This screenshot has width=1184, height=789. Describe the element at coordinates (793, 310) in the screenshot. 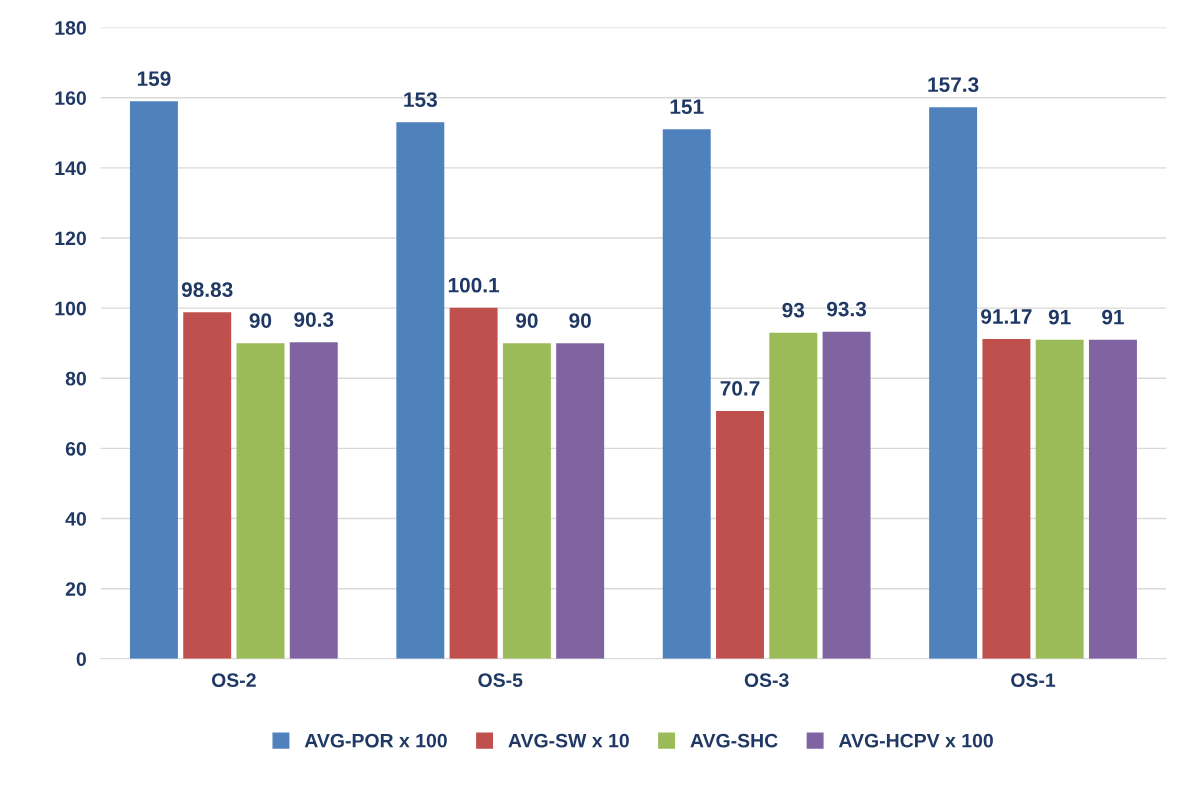

I see `data-label: 93` at that location.